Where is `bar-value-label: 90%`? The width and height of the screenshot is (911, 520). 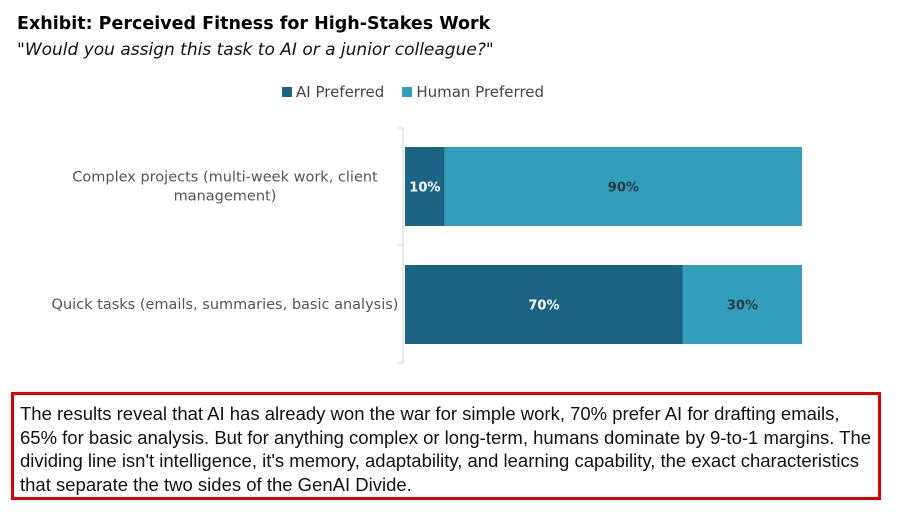
bar-value-label: 90% is located at coordinates (623, 188).